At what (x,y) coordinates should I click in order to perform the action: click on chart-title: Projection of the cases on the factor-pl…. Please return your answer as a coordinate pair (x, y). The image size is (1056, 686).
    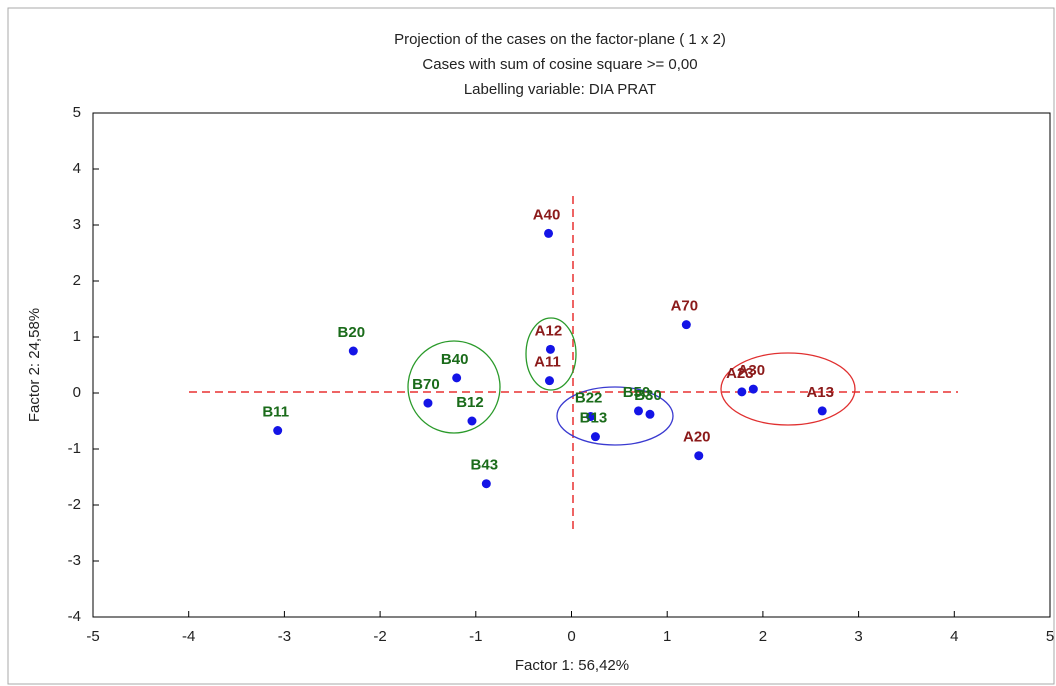
    Looking at the image, I should click on (560, 39).